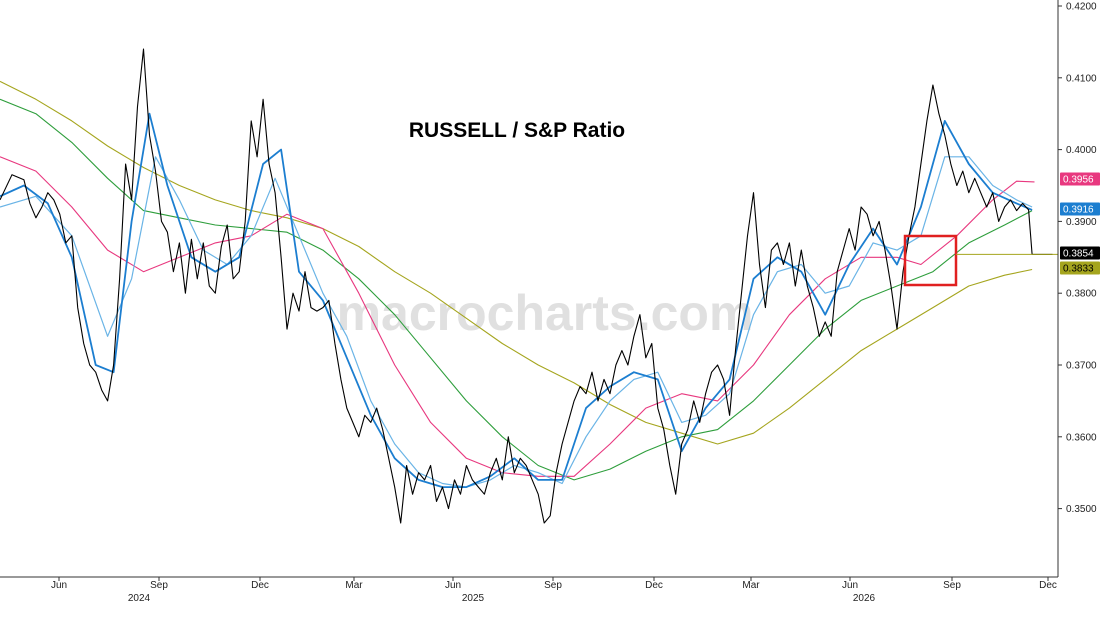 This screenshot has width=1100, height=619. Describe the element at coordinates (1081, 366) in the screenshot. I see `y-tick-label: 0.3700` at that location.